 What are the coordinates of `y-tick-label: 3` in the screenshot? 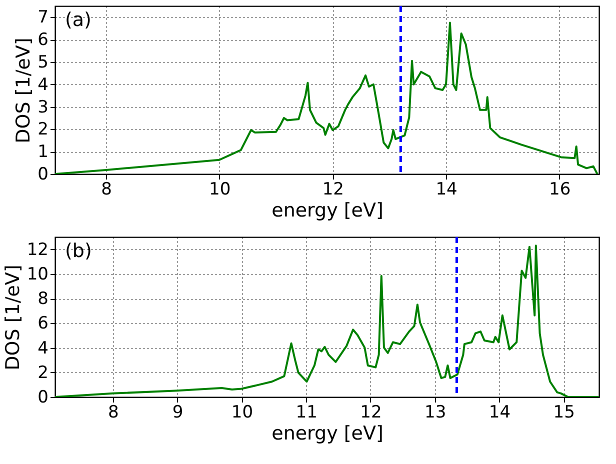 It's located at (43, 107).